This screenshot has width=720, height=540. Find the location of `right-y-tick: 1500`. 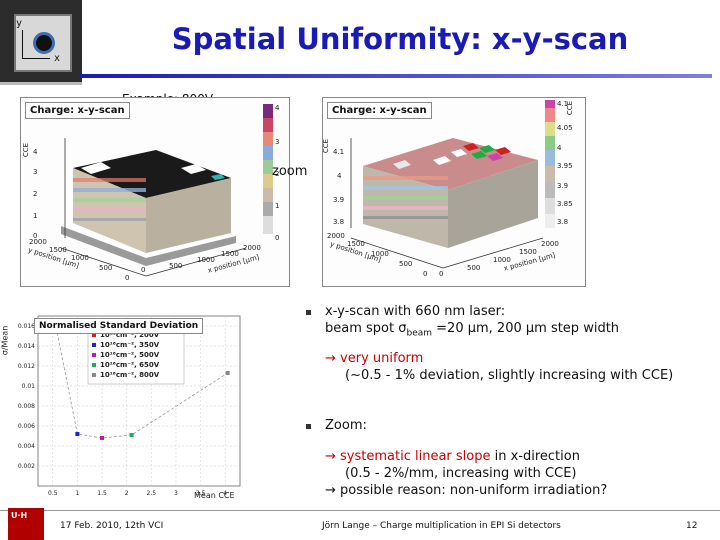

right-y-tick: 1500 is located at coordinates (356, 244).